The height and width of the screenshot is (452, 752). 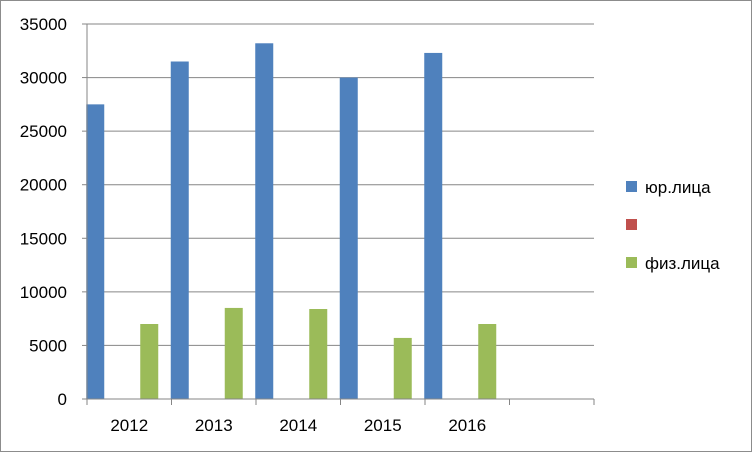 What do you see at coordinates (43, 212) in the screenshot?
I see `y-tick-labels: 0 5000 10000 15000 20000 25000 30000 35000` at bounding box center [43, 212].